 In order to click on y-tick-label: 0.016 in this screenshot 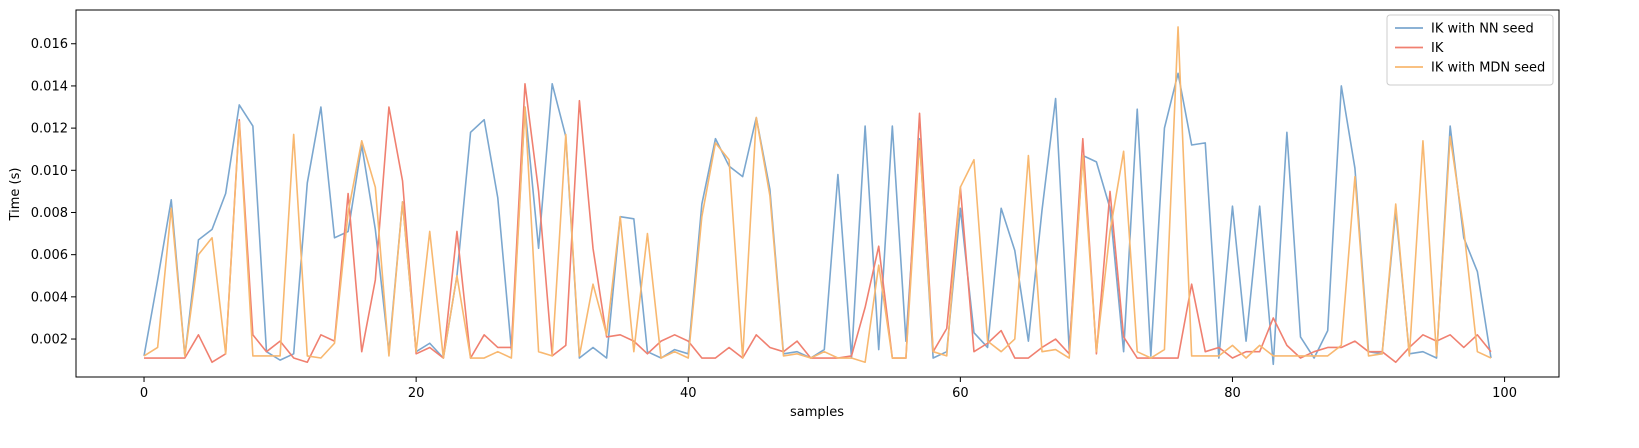, I will do `click(49, 44)`.